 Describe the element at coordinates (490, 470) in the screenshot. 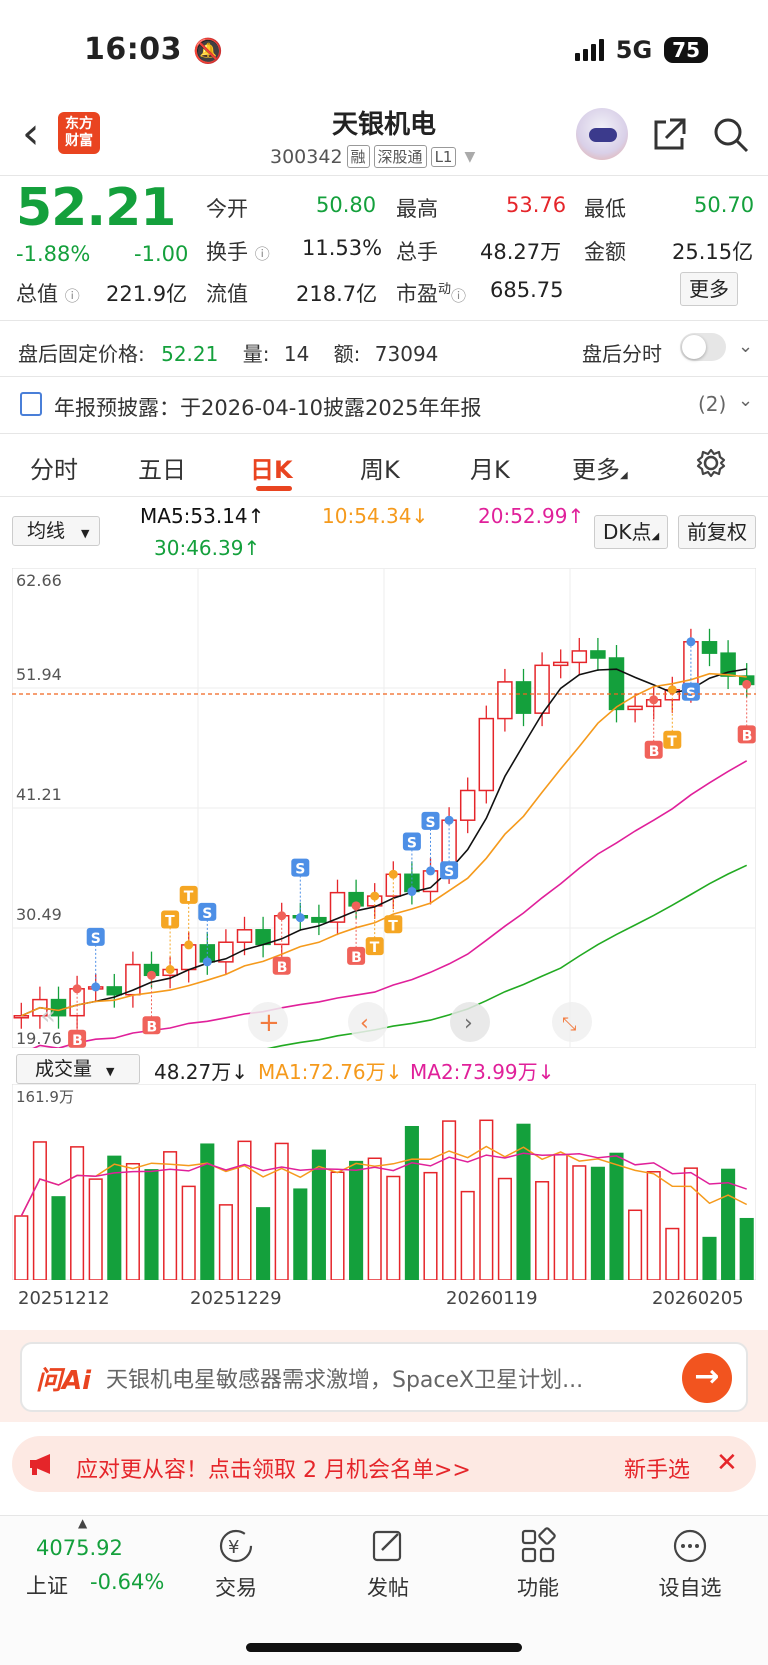

I see `tab-monthly-k: 月K` at that location.